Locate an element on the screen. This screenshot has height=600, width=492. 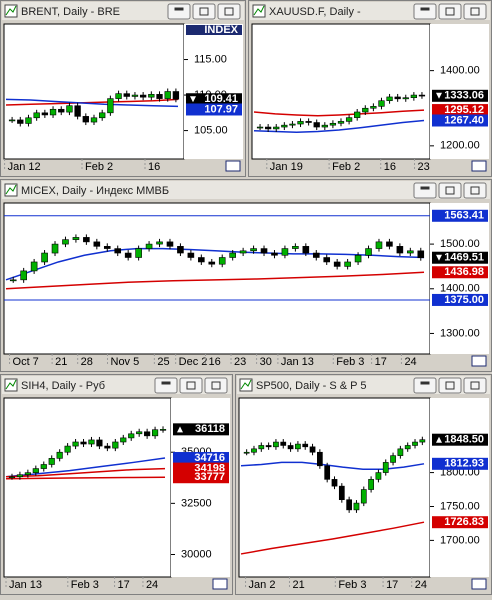
y-tick-label: 105.00 is located at coordinates (211, 130).